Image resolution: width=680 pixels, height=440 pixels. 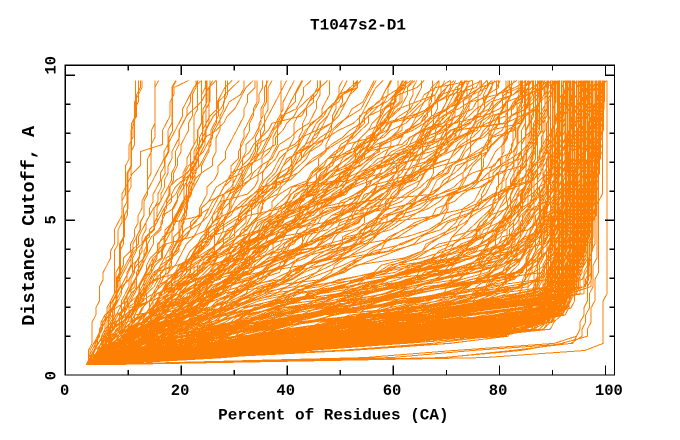 What do you see at coordinates (498, 391) in the screenshot?
I see `svg-text: 80` at bounding box center [498, 391].